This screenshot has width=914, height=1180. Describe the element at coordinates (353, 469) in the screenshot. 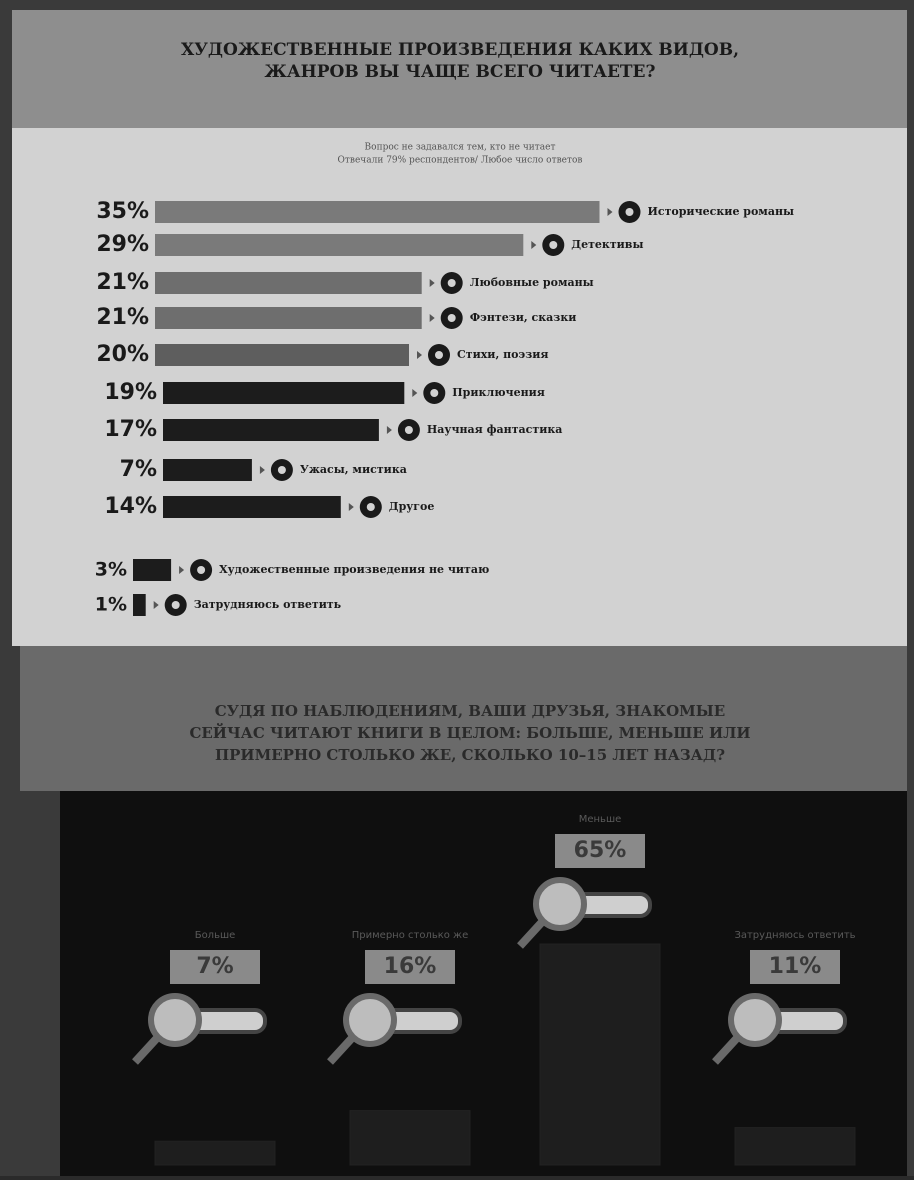

I see `category-label: Ужасы, мистика` at that location.